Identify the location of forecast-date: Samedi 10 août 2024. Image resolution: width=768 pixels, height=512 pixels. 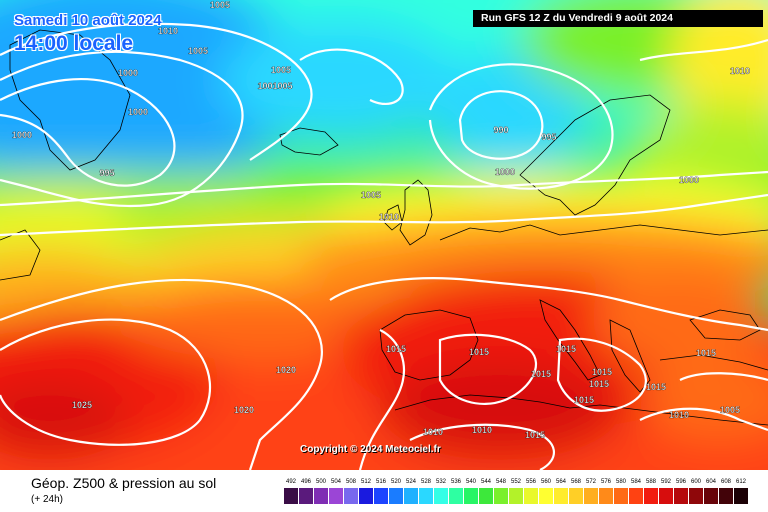
(88, 20).